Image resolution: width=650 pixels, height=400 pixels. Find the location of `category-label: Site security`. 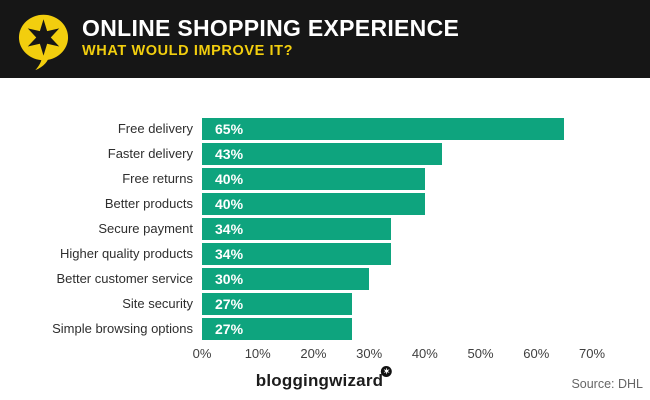

category-label: Site security is located at coordinates (157, 303).